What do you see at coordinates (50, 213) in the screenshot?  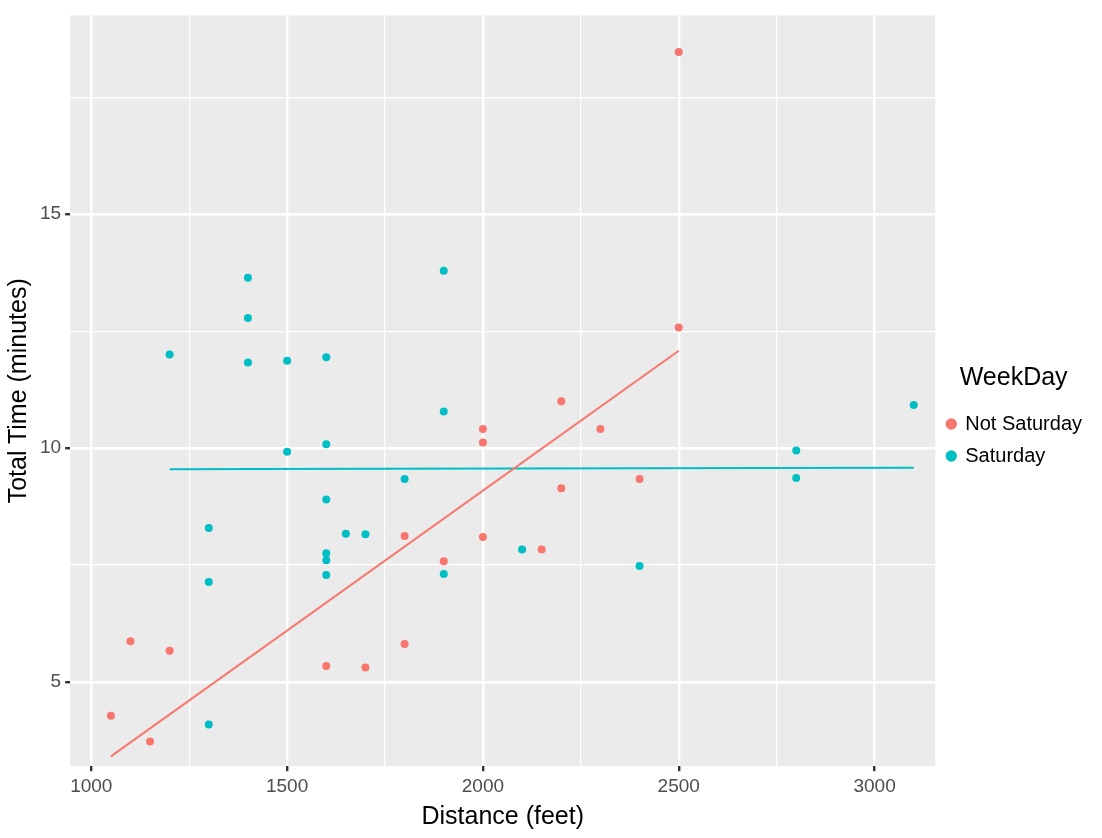 I see `y-tick-label: 15` at bounding box center [50, 213].